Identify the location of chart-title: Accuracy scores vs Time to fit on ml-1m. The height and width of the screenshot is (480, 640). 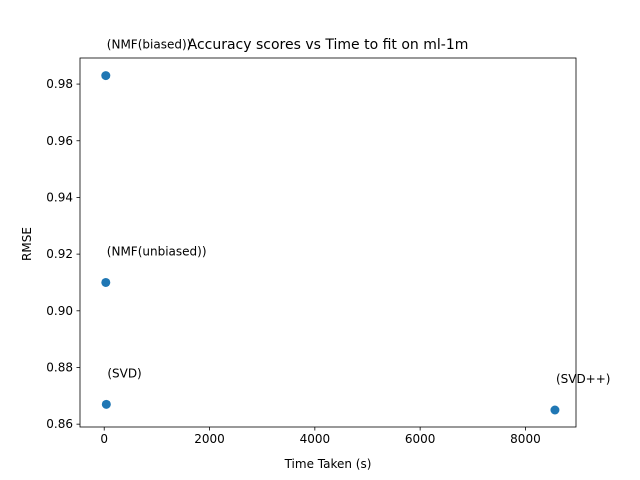
(328, 45).